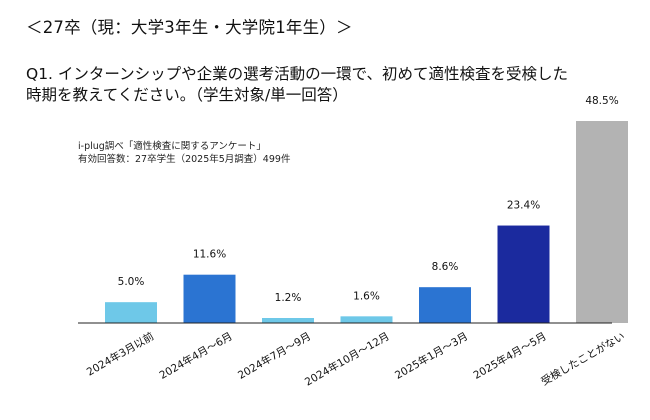 This screenshot has height=420, width=650. What do you see at coordinates (184, 159) in the screenshot?
I see `source-line-2: 有効回答数：27卒学生（2025年5月調査）499件` at bounding box center [184, 159].